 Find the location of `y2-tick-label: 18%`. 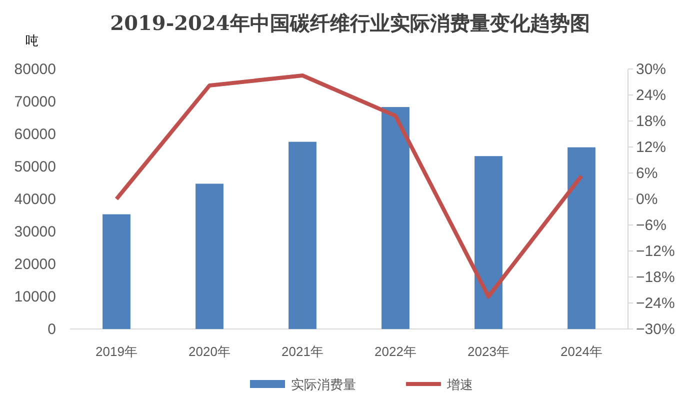

y2-tick-label: 18% is located at coordinates (651, 121).